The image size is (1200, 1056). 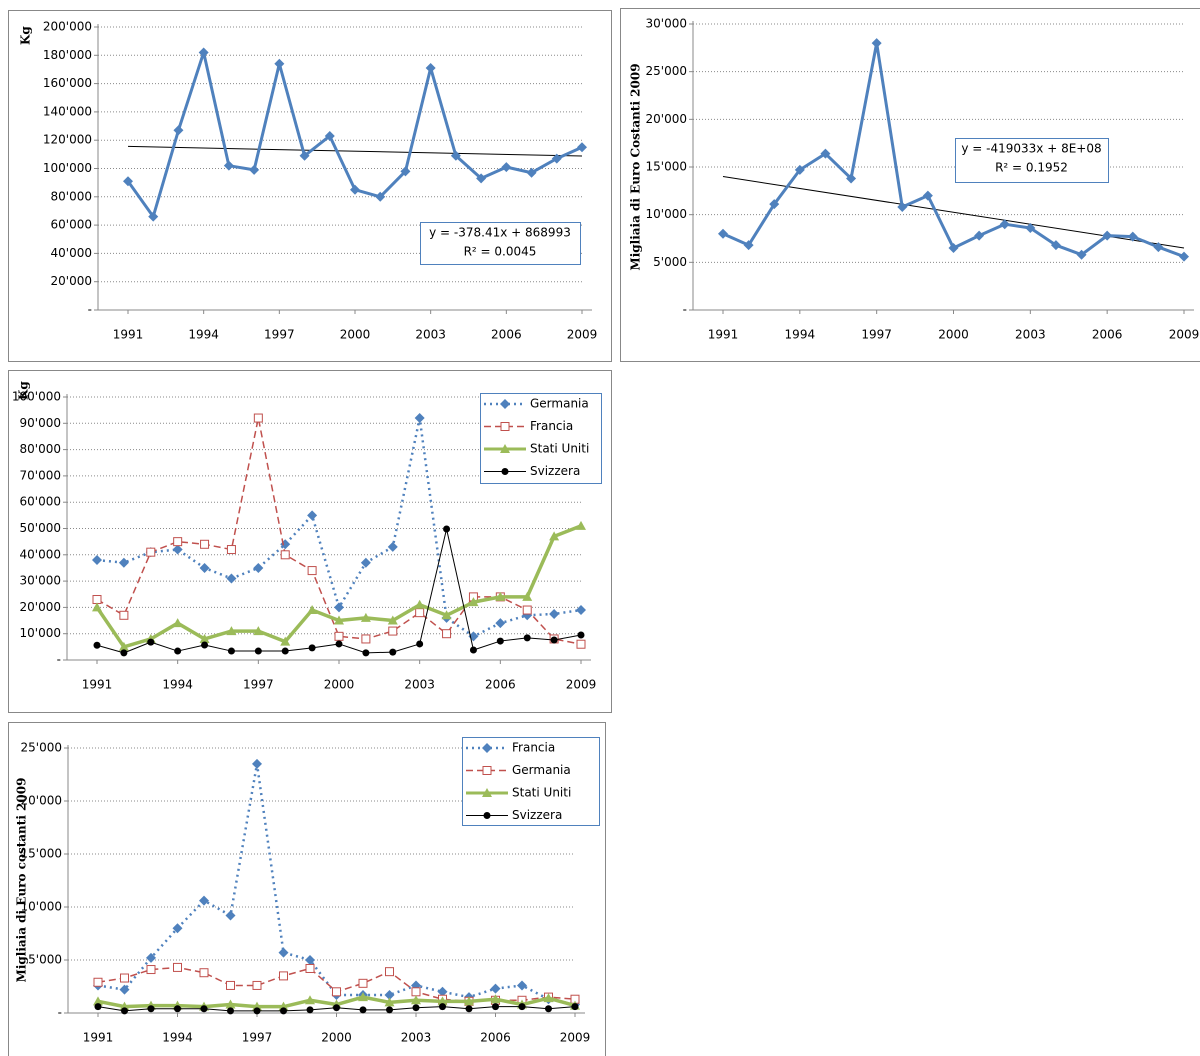 I want to click on x-tick-label: 2006, so click(x=506, y=335).